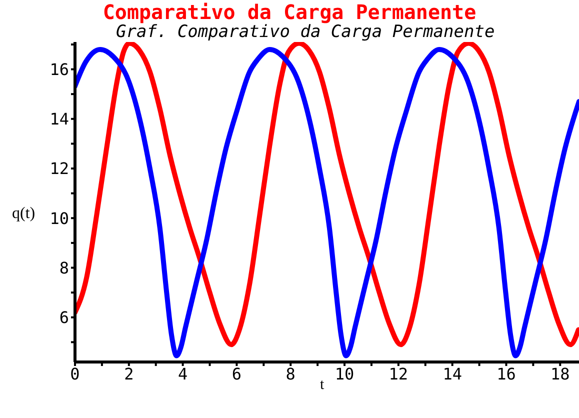  What do you see at coordinates (183, 374) in the screenshot?
I see `x-tick-label: 4` at bounding box center [183, 374].